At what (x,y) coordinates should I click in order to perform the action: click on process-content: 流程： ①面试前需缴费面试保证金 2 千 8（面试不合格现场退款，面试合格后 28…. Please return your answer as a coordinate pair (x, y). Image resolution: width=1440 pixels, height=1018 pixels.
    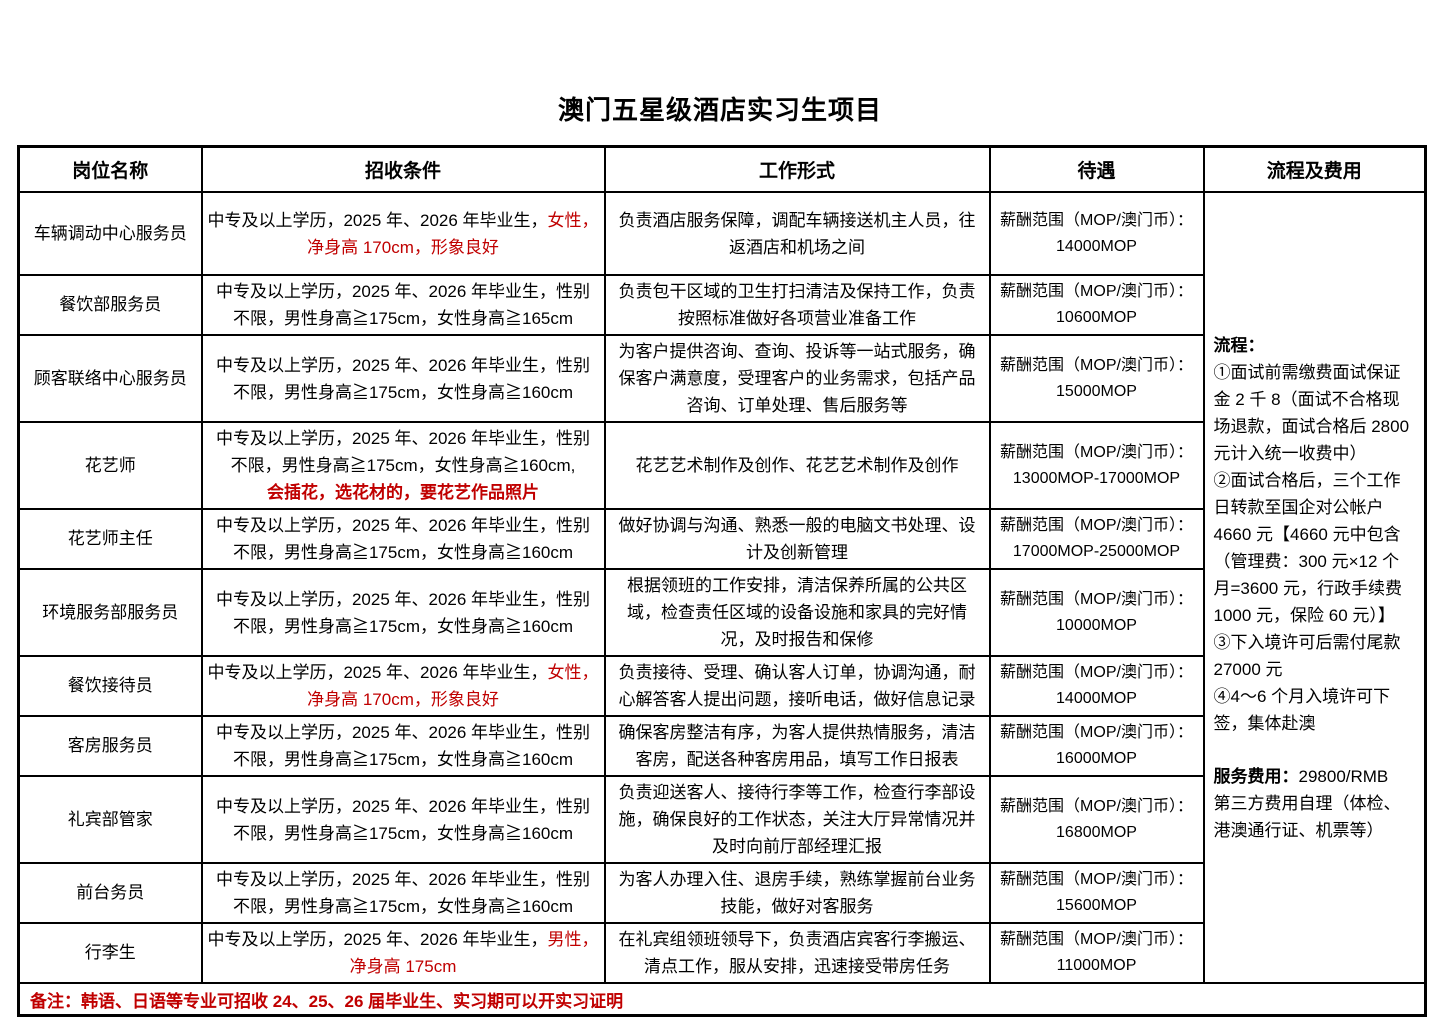
    Looking at the image, I should click on (1315, 588).